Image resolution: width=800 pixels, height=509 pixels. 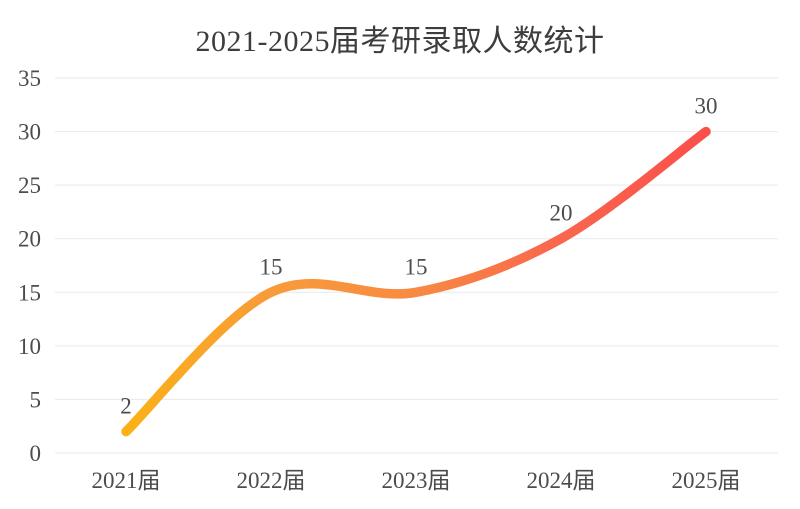 I want to click on y-tick-label: 15, so click(x=29, y=292).